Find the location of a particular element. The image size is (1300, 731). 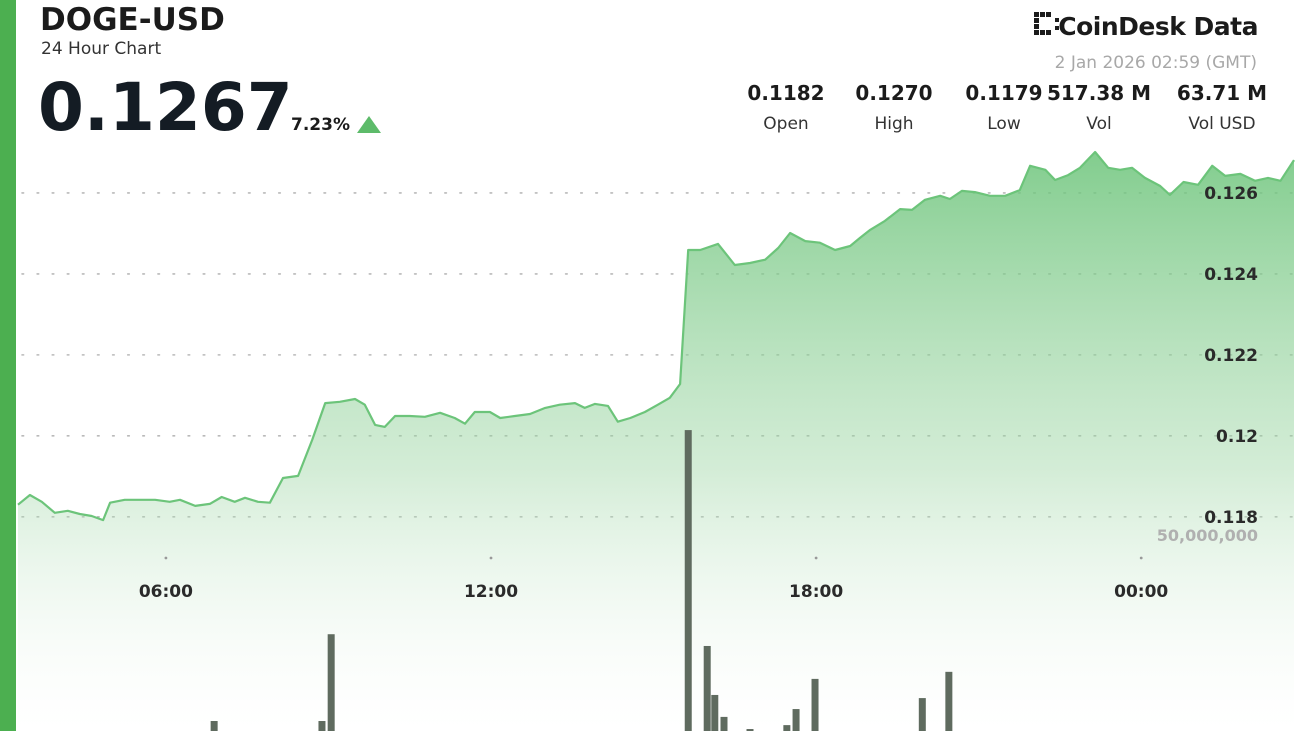

stat-value: 63.71 M is located at coordinates (1222, 93).